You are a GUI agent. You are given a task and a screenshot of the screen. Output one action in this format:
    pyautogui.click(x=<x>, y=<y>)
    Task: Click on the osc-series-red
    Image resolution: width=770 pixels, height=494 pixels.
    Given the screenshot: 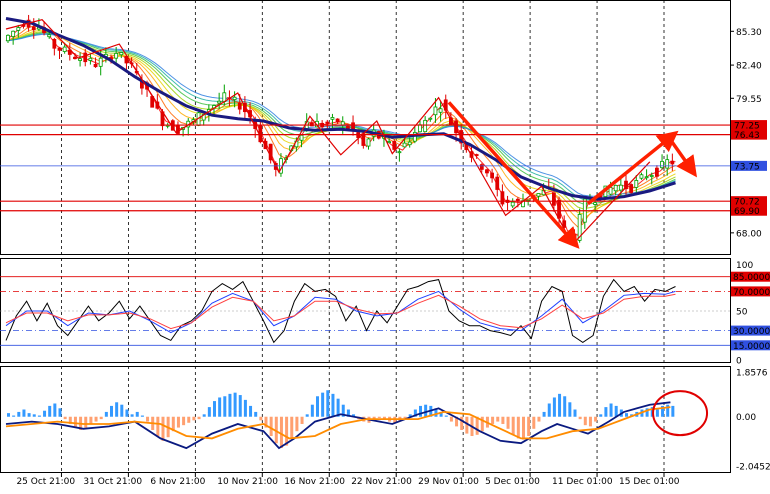 What is the action you would take?
    pyautogui.click(x=340, y=311)
    